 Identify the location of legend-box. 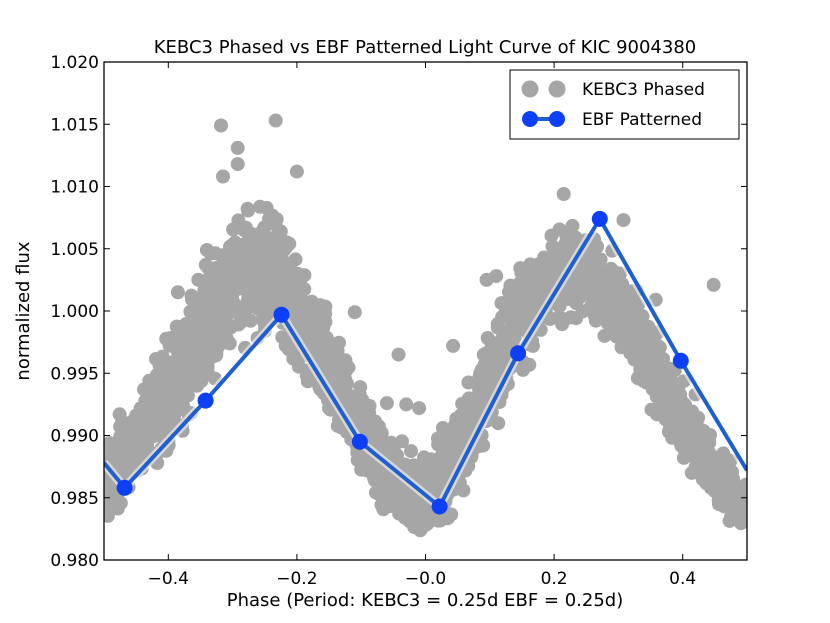
(624, 104).